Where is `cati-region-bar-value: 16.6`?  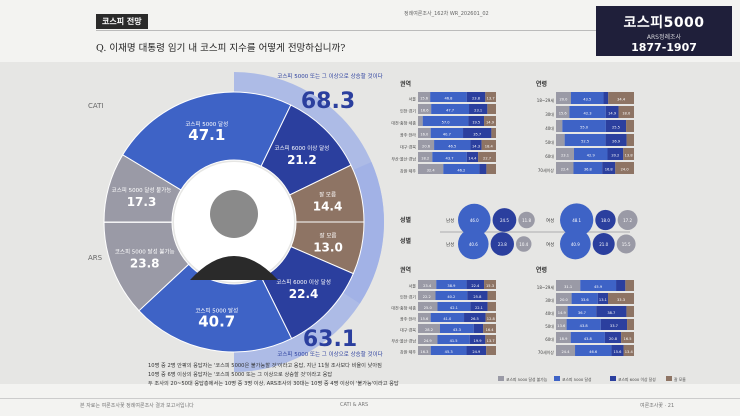
cati-region-bar-value: 16.6 is located at coordinates (425, 110).